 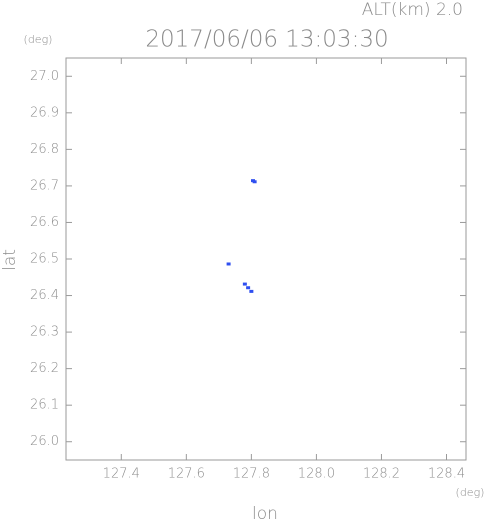 I want to click on y-tick-label: 26.7, so click(x=44, y=185).